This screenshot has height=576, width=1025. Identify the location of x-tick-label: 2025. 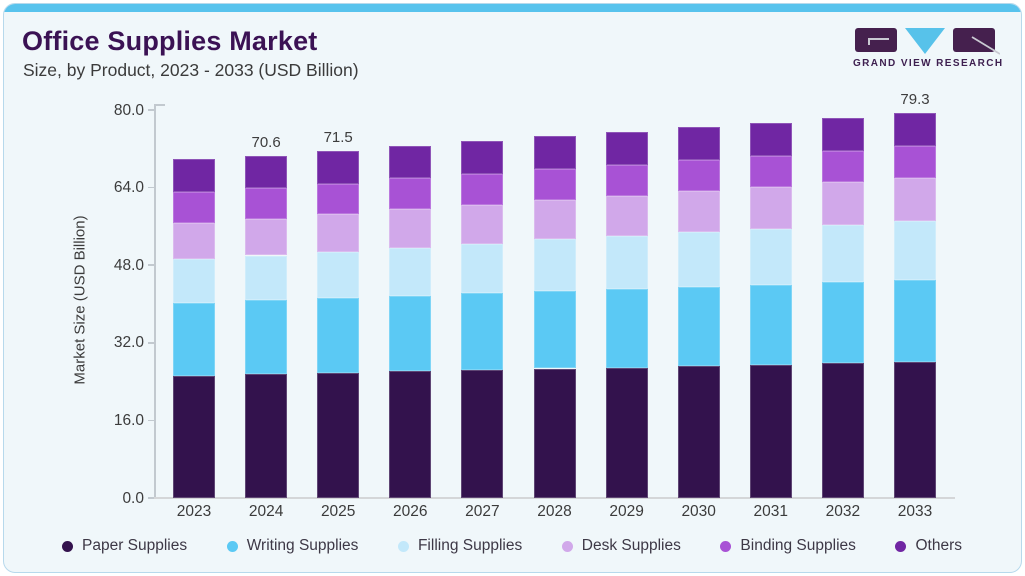
(338, 511).